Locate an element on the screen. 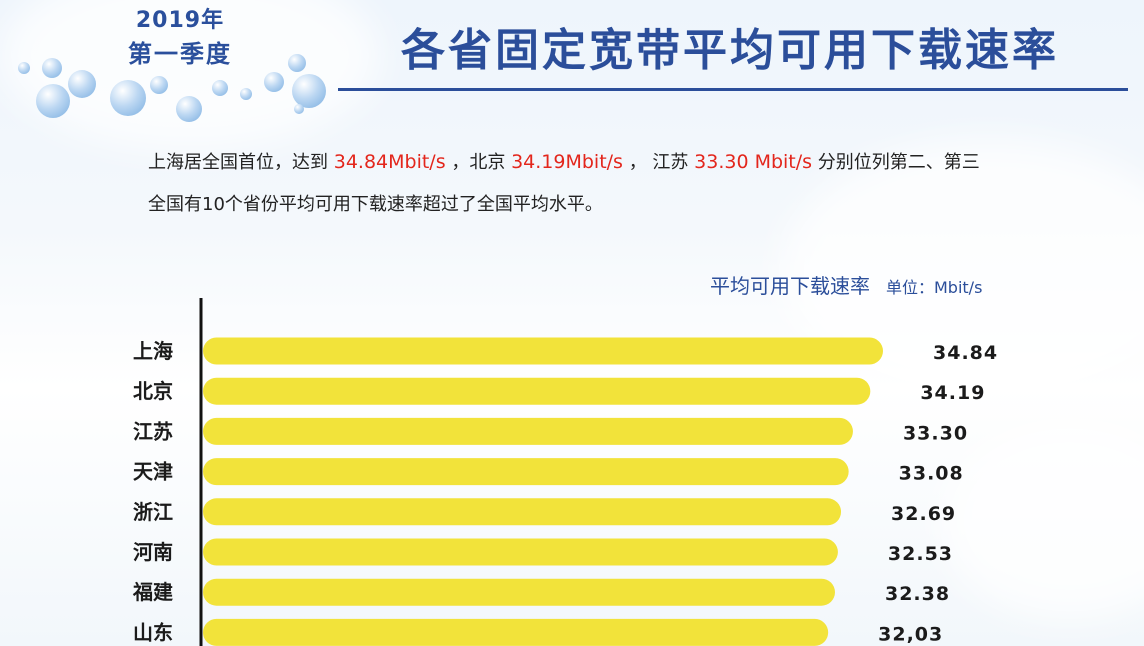 This screenshot has height=646, width=1144. chart-heading: 平均可用下载速率 单位：Mbit/s is located at coordinates (846, 284).